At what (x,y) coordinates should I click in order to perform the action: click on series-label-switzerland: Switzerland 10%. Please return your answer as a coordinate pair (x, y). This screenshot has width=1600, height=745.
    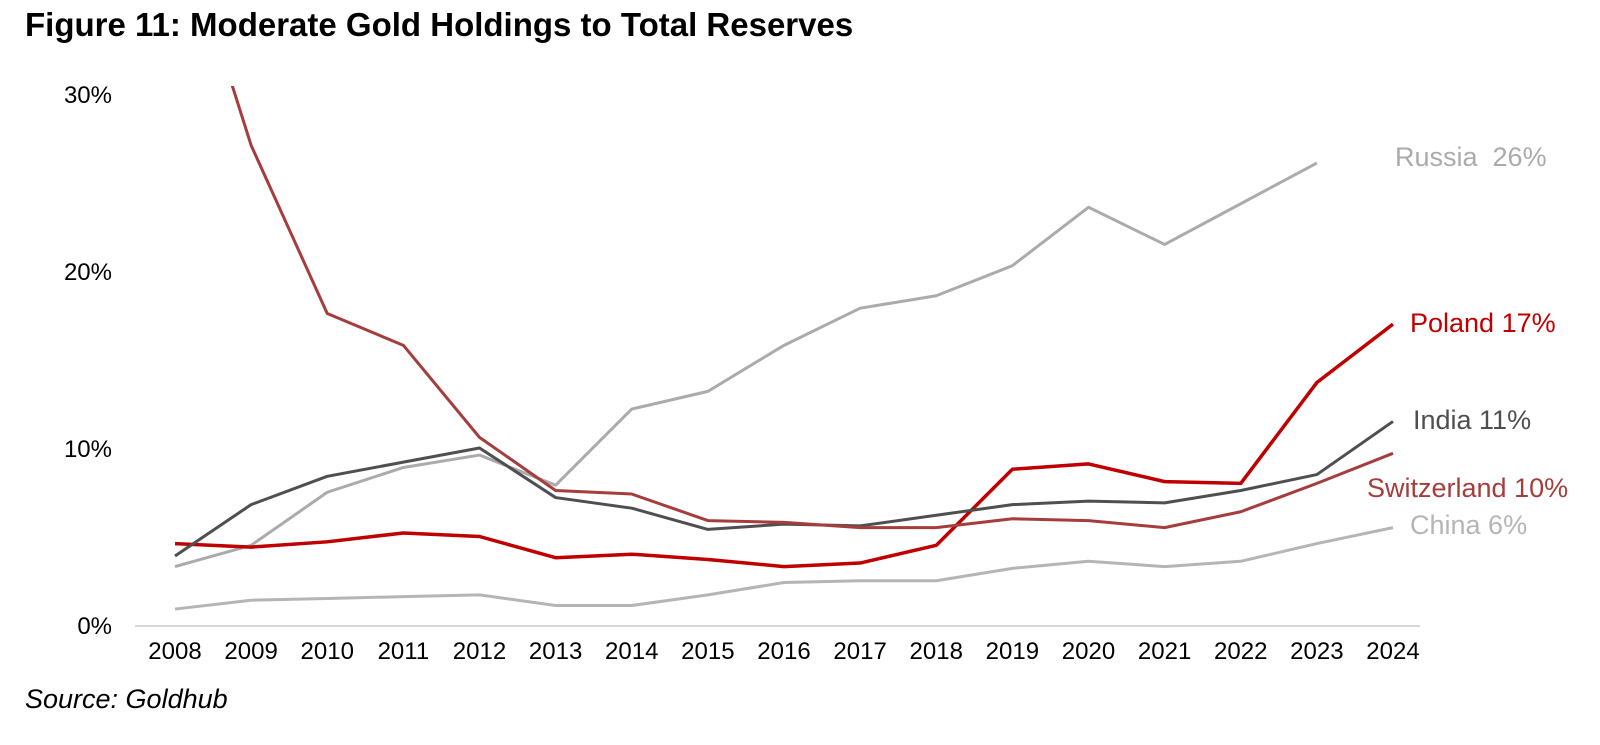
    Looking at the image, I should click on (1467, 488).